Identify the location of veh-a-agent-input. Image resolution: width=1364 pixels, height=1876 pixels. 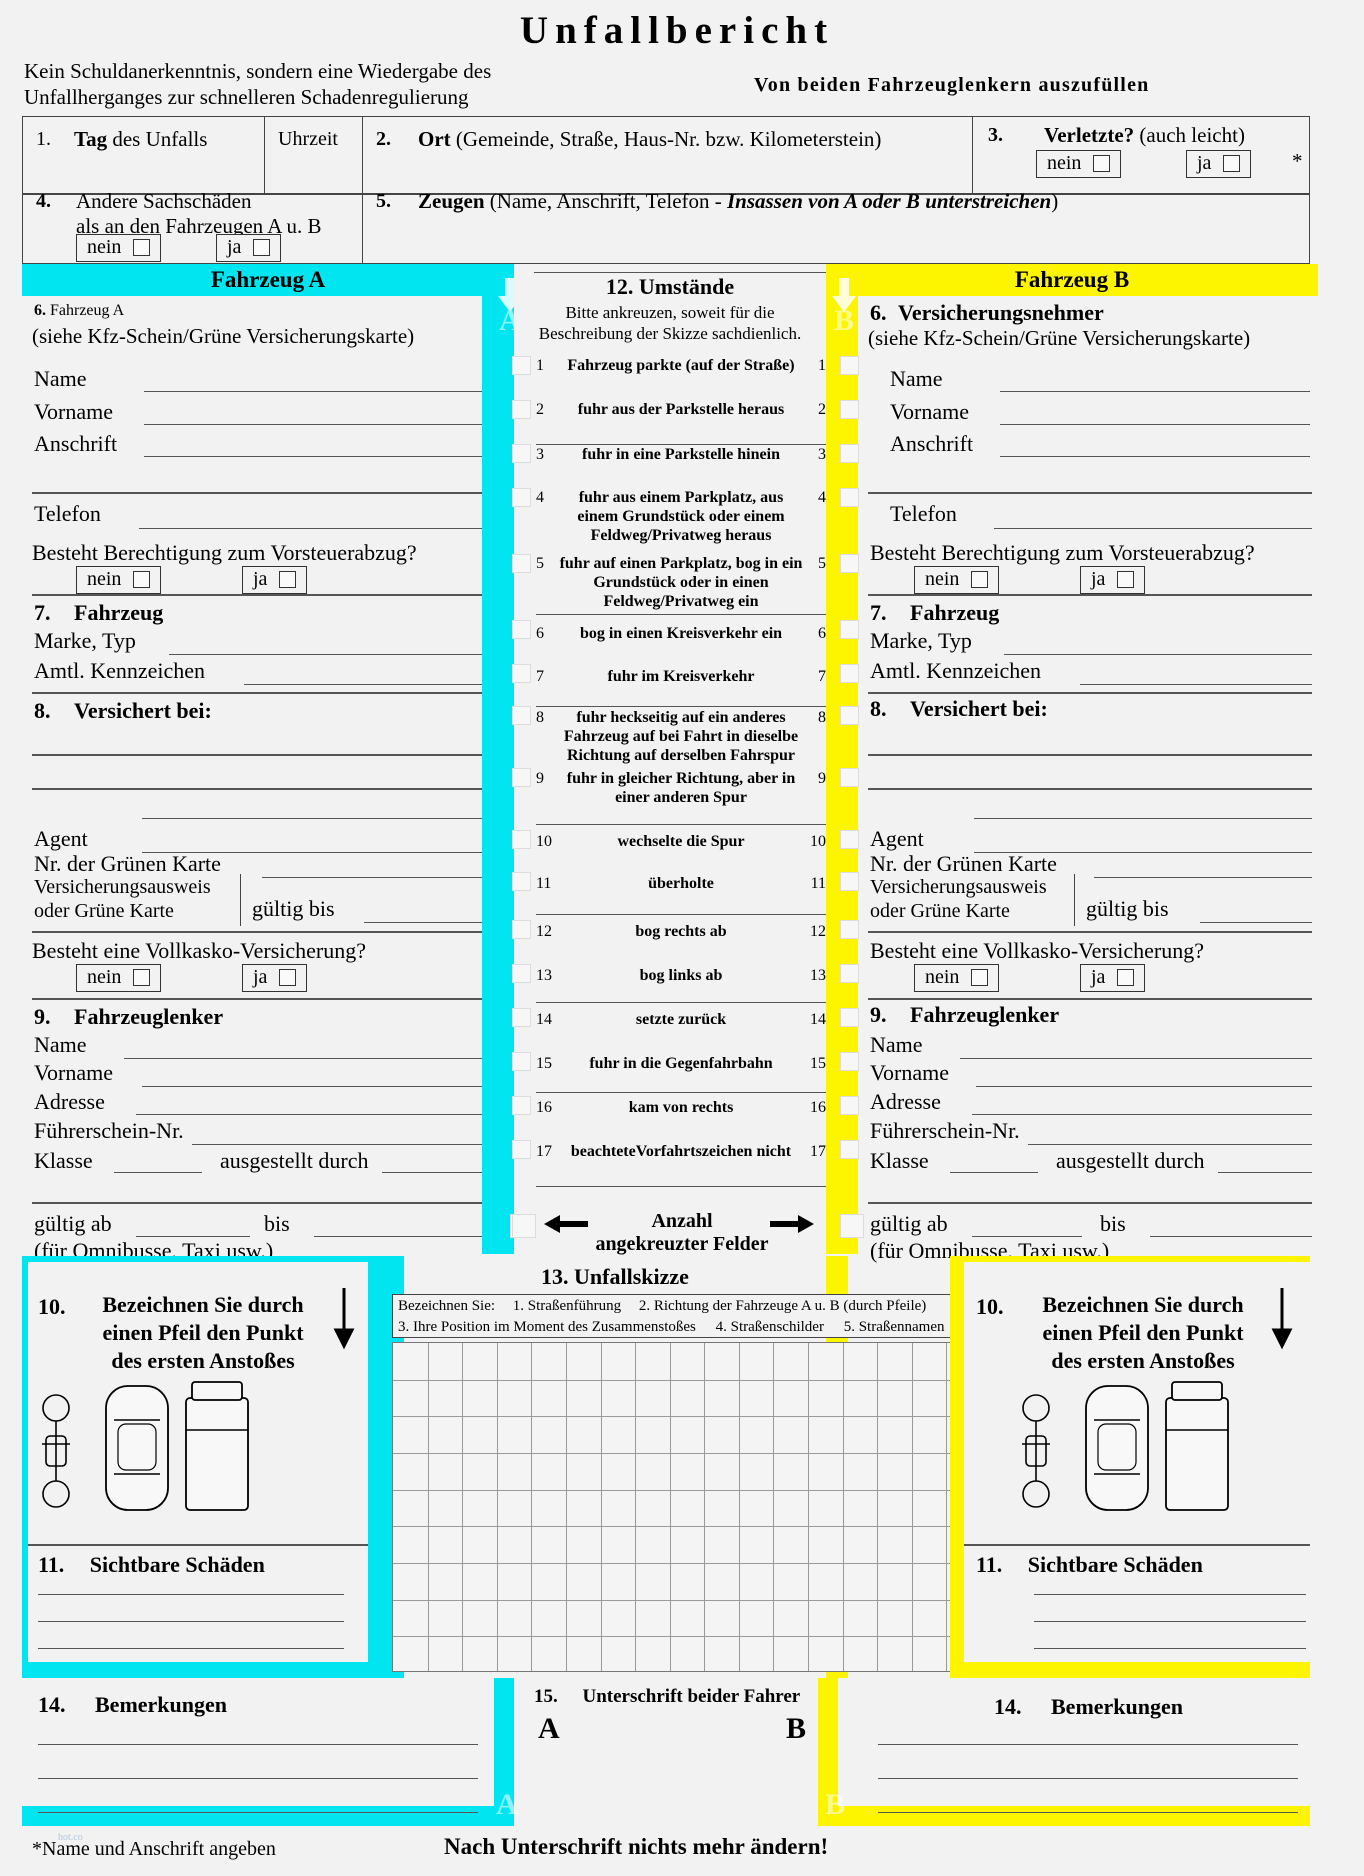
(312, 852).